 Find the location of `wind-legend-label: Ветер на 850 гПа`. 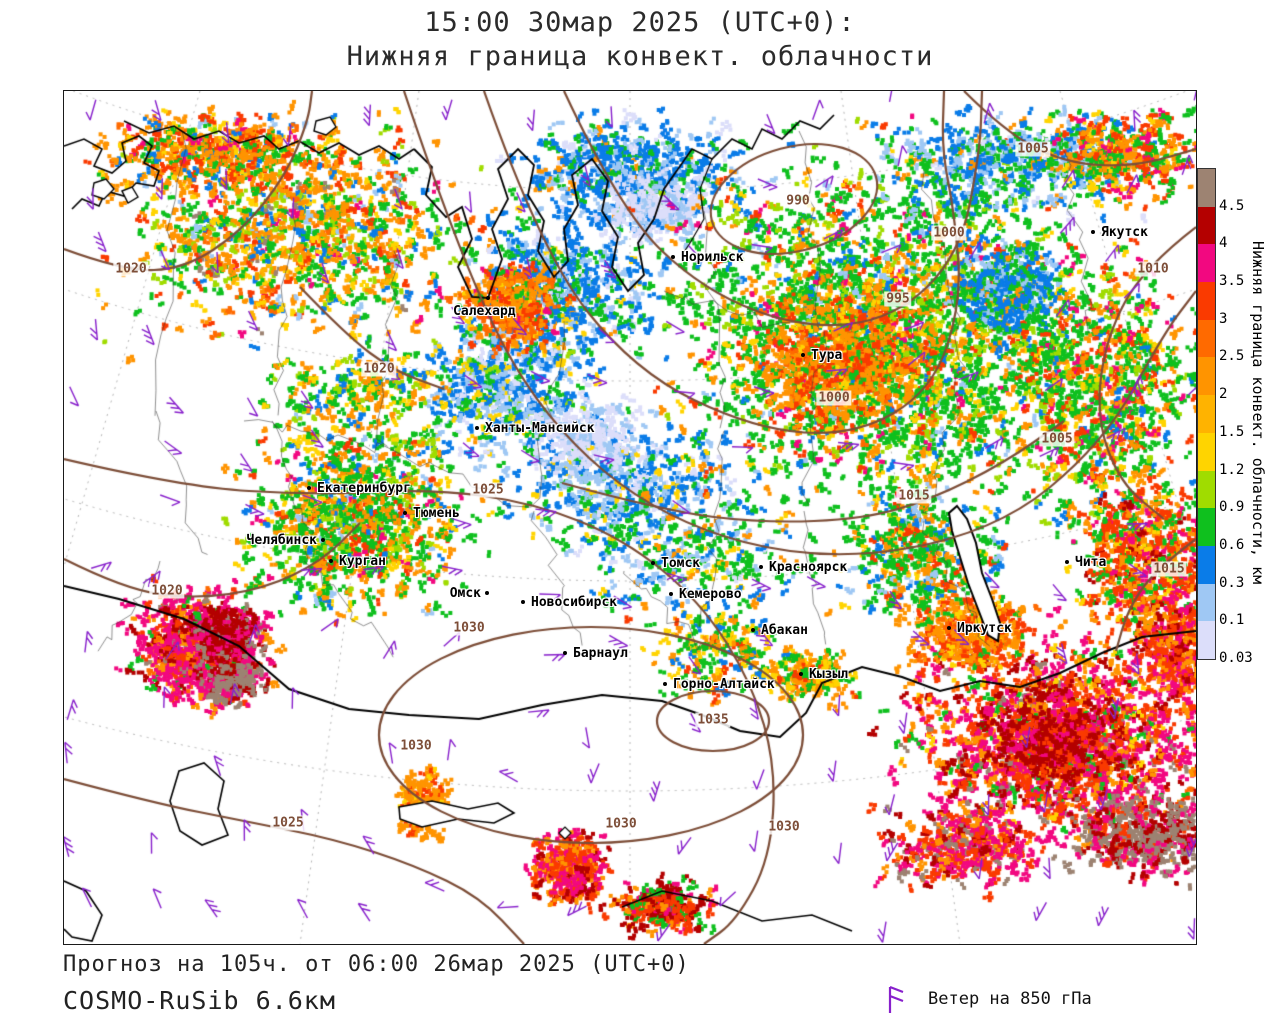

wind-legend-label: Ветер на 850 гПа is located at coordinates (1010, 999).